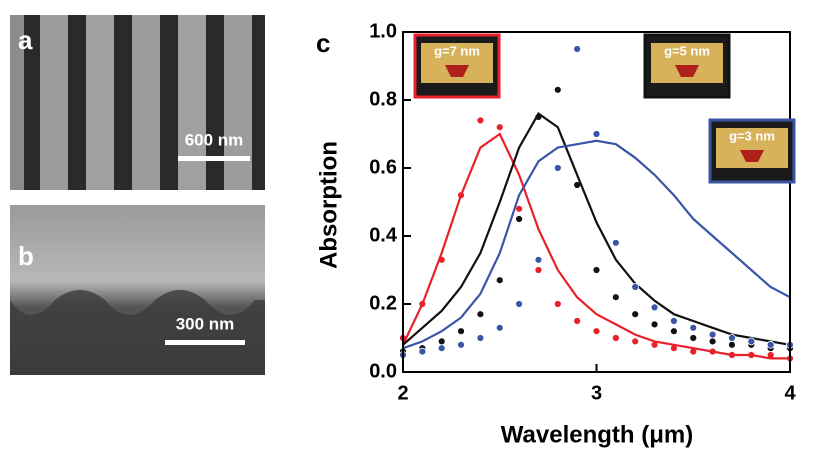  I want to click on panel-label: b, so click(26, 256).